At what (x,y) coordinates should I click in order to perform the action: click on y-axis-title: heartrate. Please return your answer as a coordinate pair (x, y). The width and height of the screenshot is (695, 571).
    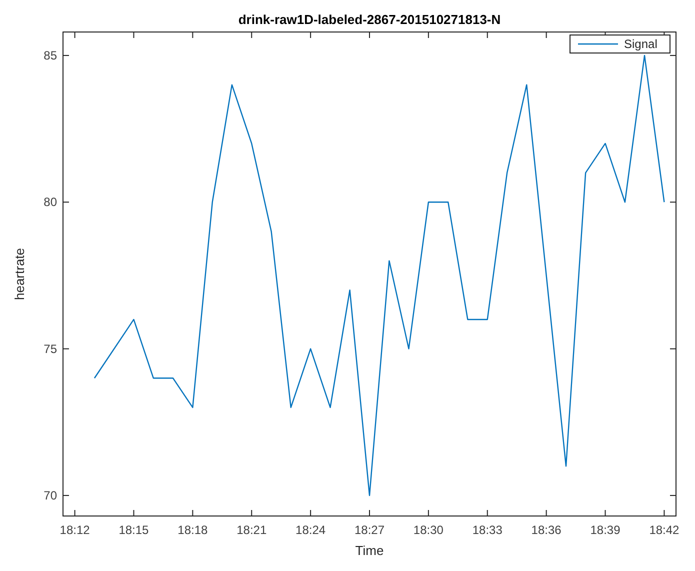
    Looking at the image, I should click on (19, 274).